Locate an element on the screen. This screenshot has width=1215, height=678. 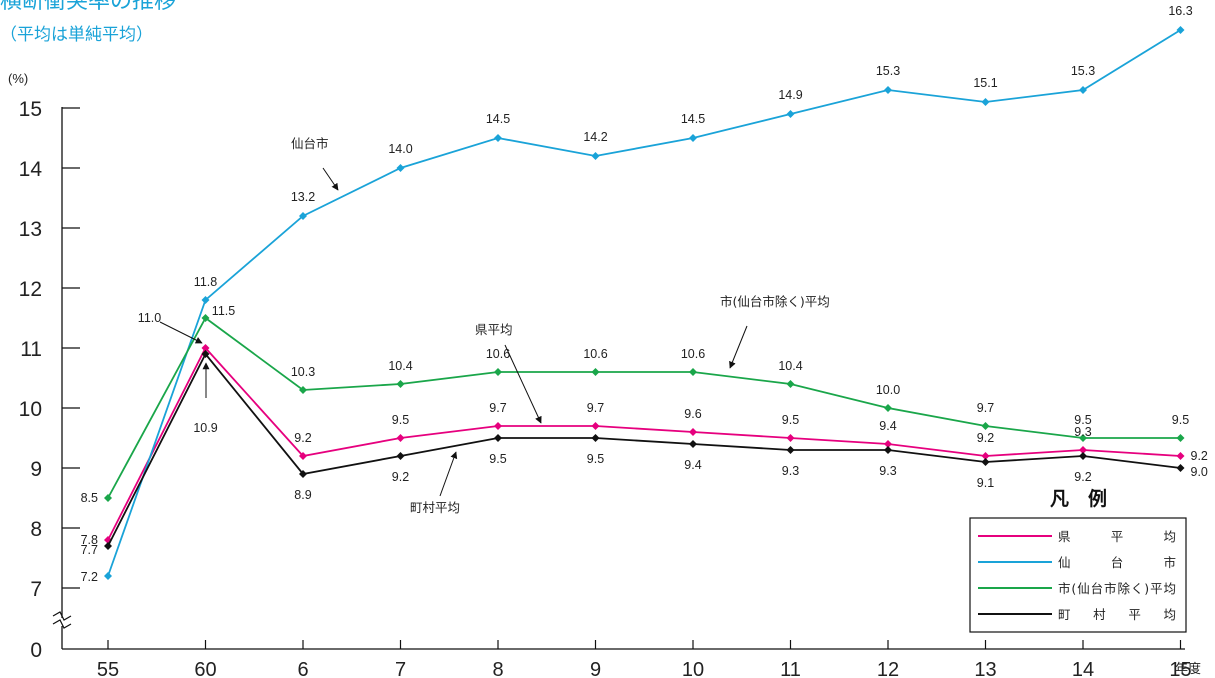
data-label-choson: 9.0 is located at coordinates (1199, 472).